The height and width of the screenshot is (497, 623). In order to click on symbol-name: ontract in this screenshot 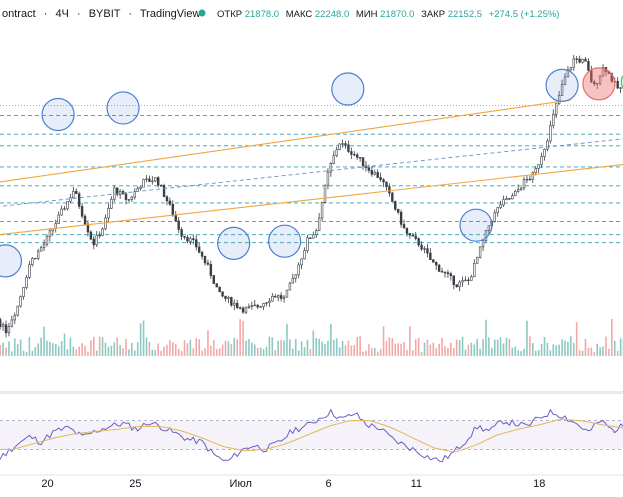, I will do `click(19, 14)`.